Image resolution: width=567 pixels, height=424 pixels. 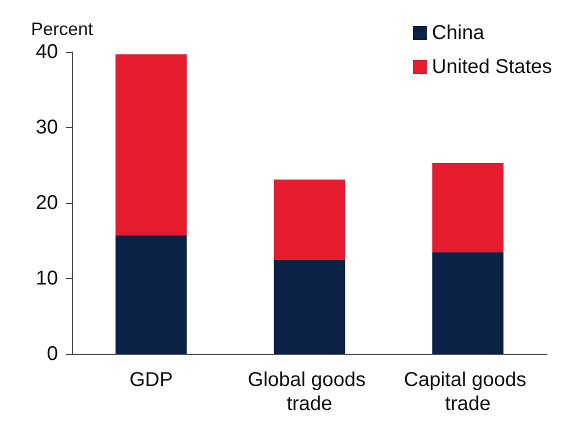 I want to click on y-tick-label: 30, so click(x=47, y=127).